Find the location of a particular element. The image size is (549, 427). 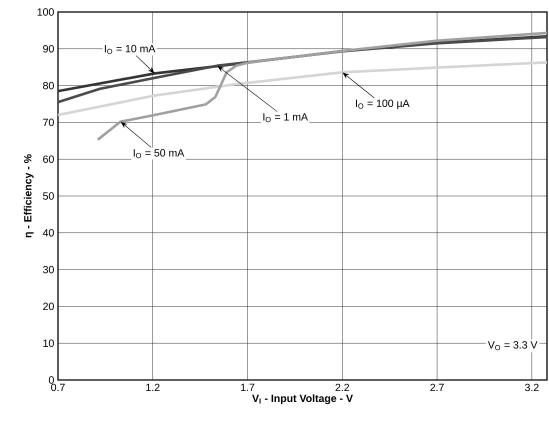

y-tick-label: 60 is located at coordinates (48, 159).